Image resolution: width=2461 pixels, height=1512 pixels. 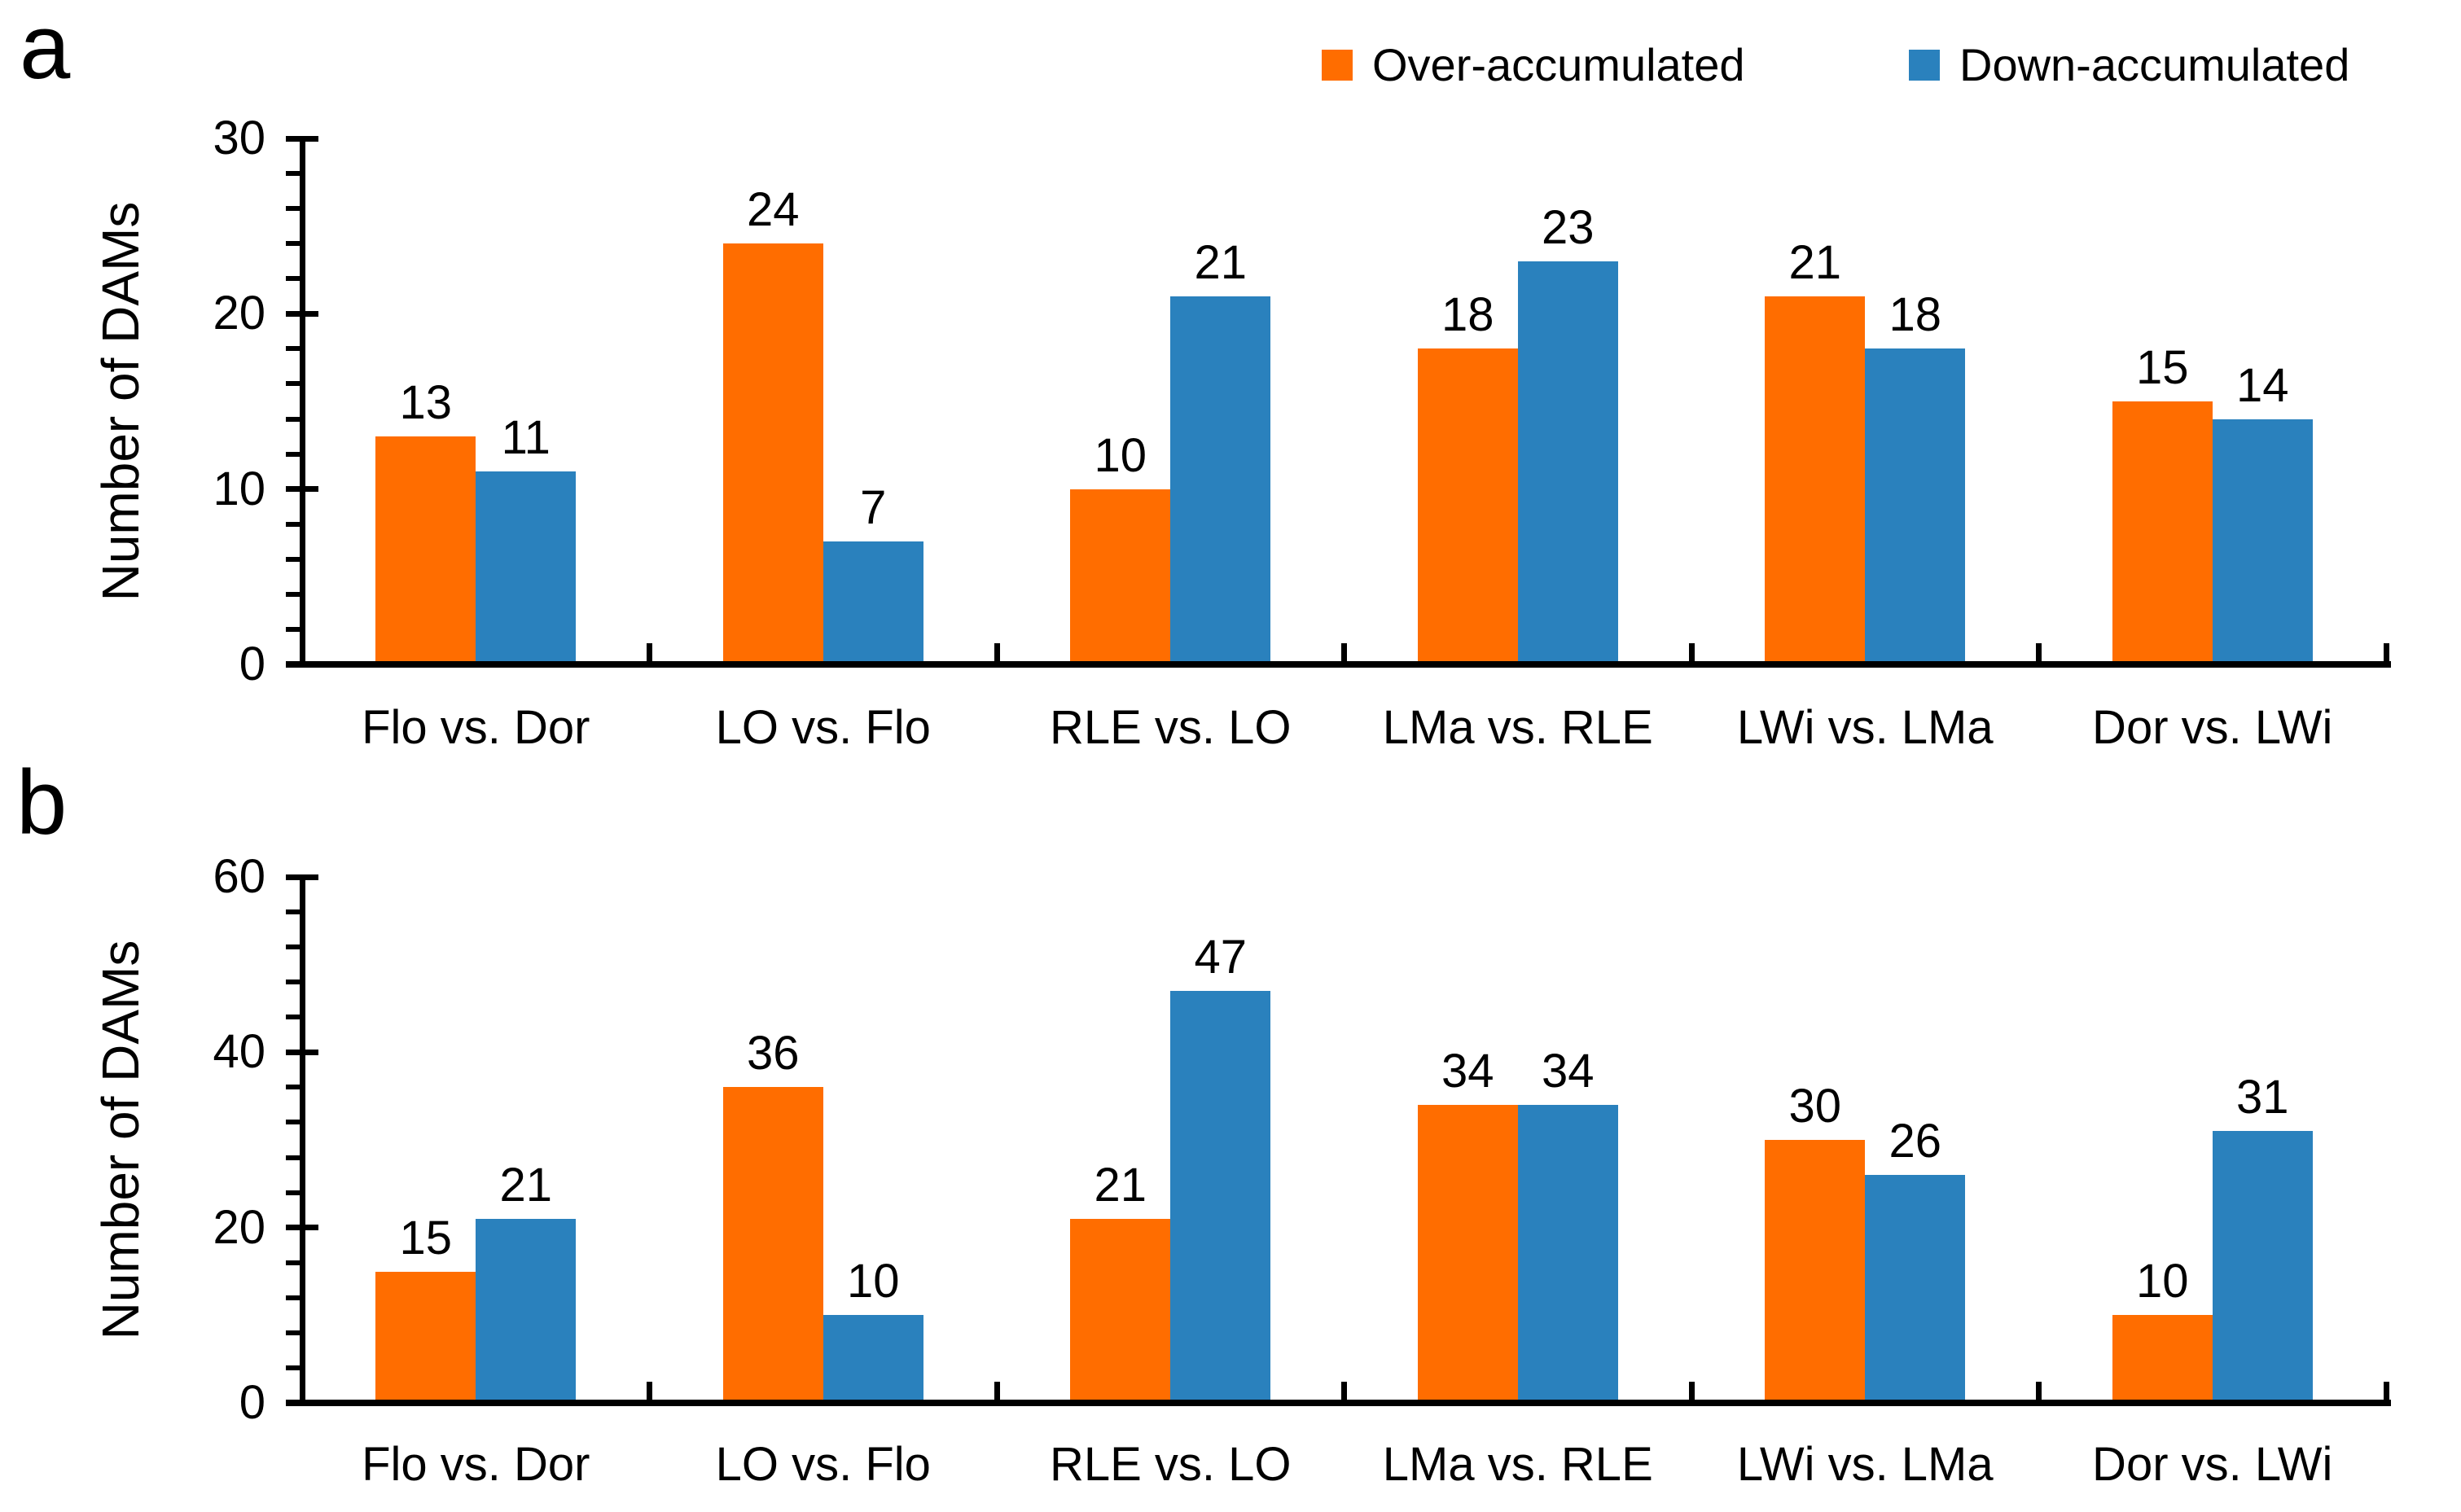 I want to click on legend-item-down-accumulated: Down-accumulated, so click(x=2129, y=65).